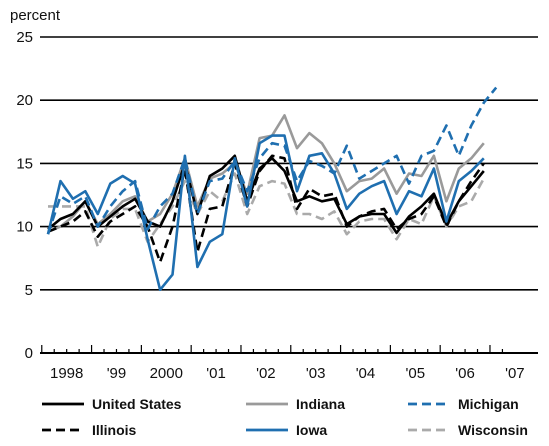 This screenshot has width=549, height=446. Describe the element at coordinates (311, 430) in the screenshot. I see `legend-label-iowa: Iowa` at that location.